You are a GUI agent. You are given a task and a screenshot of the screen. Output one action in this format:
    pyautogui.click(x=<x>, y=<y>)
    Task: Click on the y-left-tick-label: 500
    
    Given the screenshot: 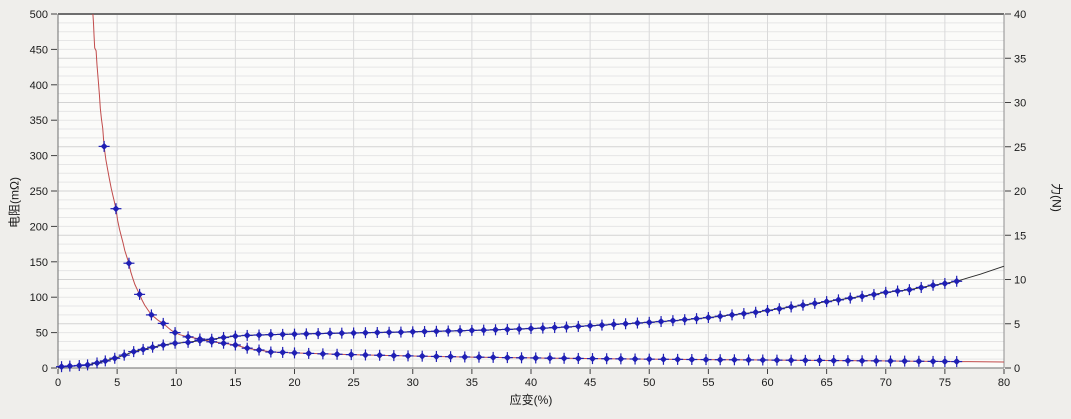 What is the action you would take?
    pyautogui.click(x=39, y=15)
    